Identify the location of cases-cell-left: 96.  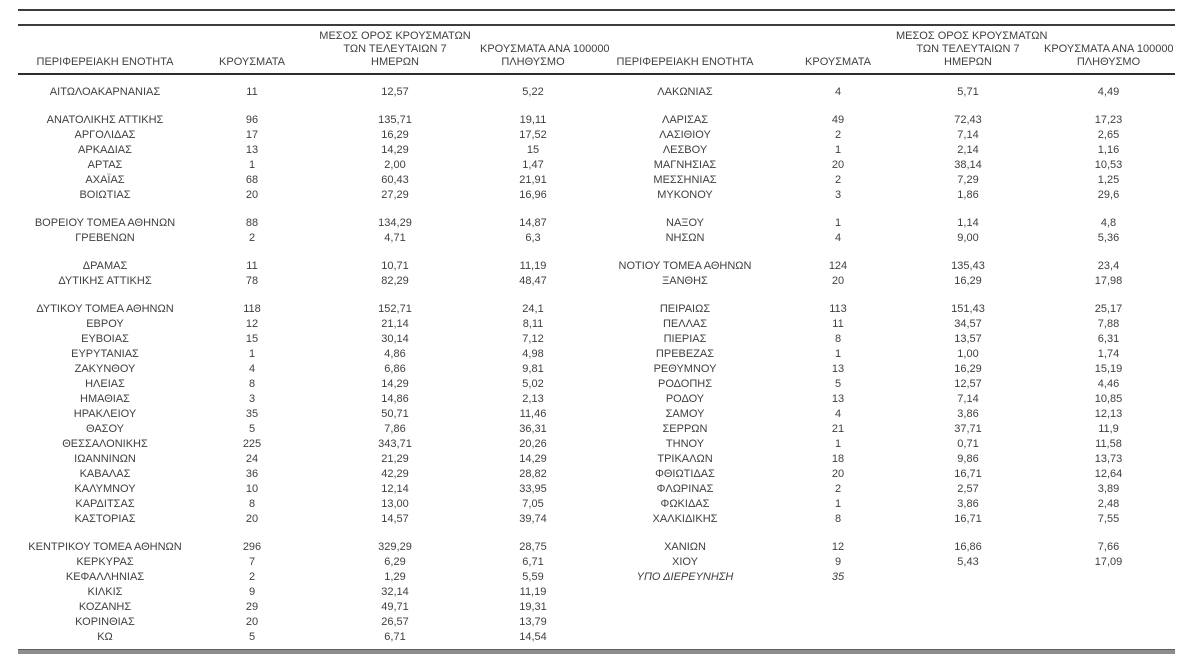
(252, 120).